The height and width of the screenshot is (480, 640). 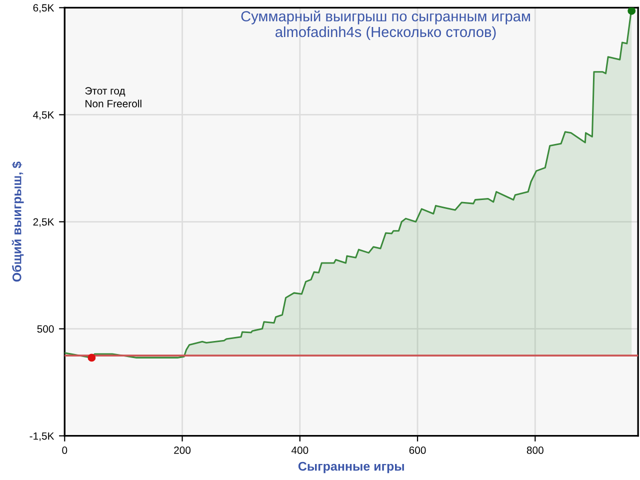 I want to click on annotation: Этот год, so click(x=105, y=92).